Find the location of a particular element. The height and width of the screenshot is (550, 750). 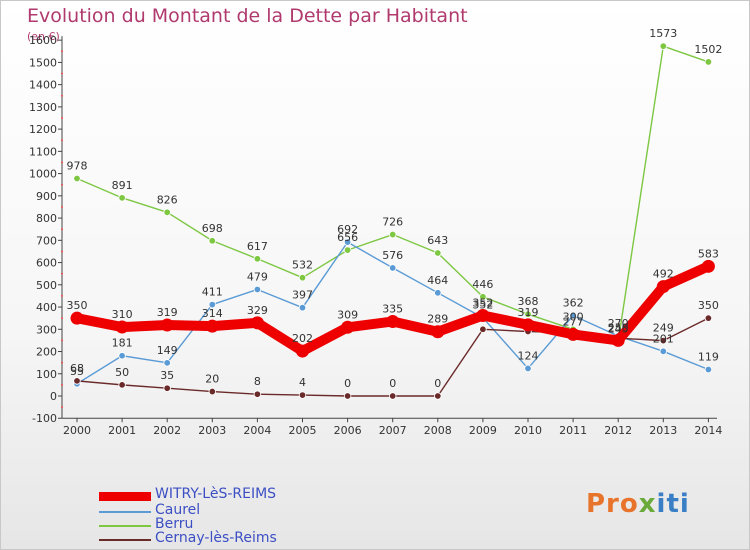

data-label: 350 is located at coordinates (708, 305).